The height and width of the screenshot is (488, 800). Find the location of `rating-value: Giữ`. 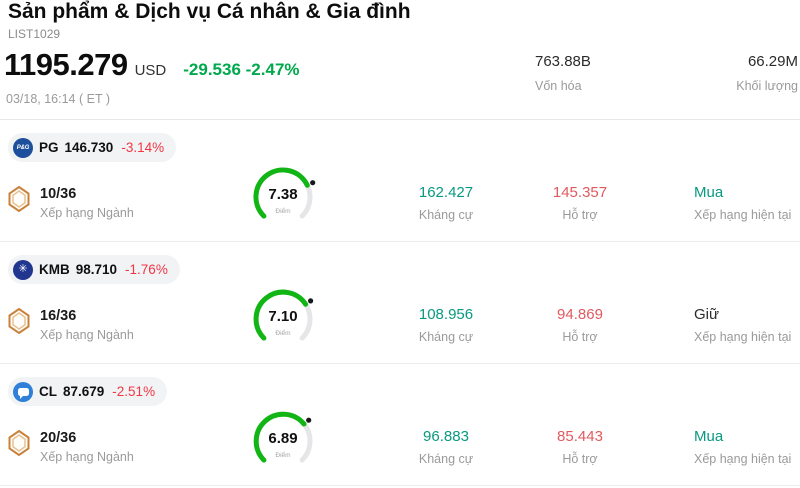

rating-value: Giữ is located at coordinates (707, 314).